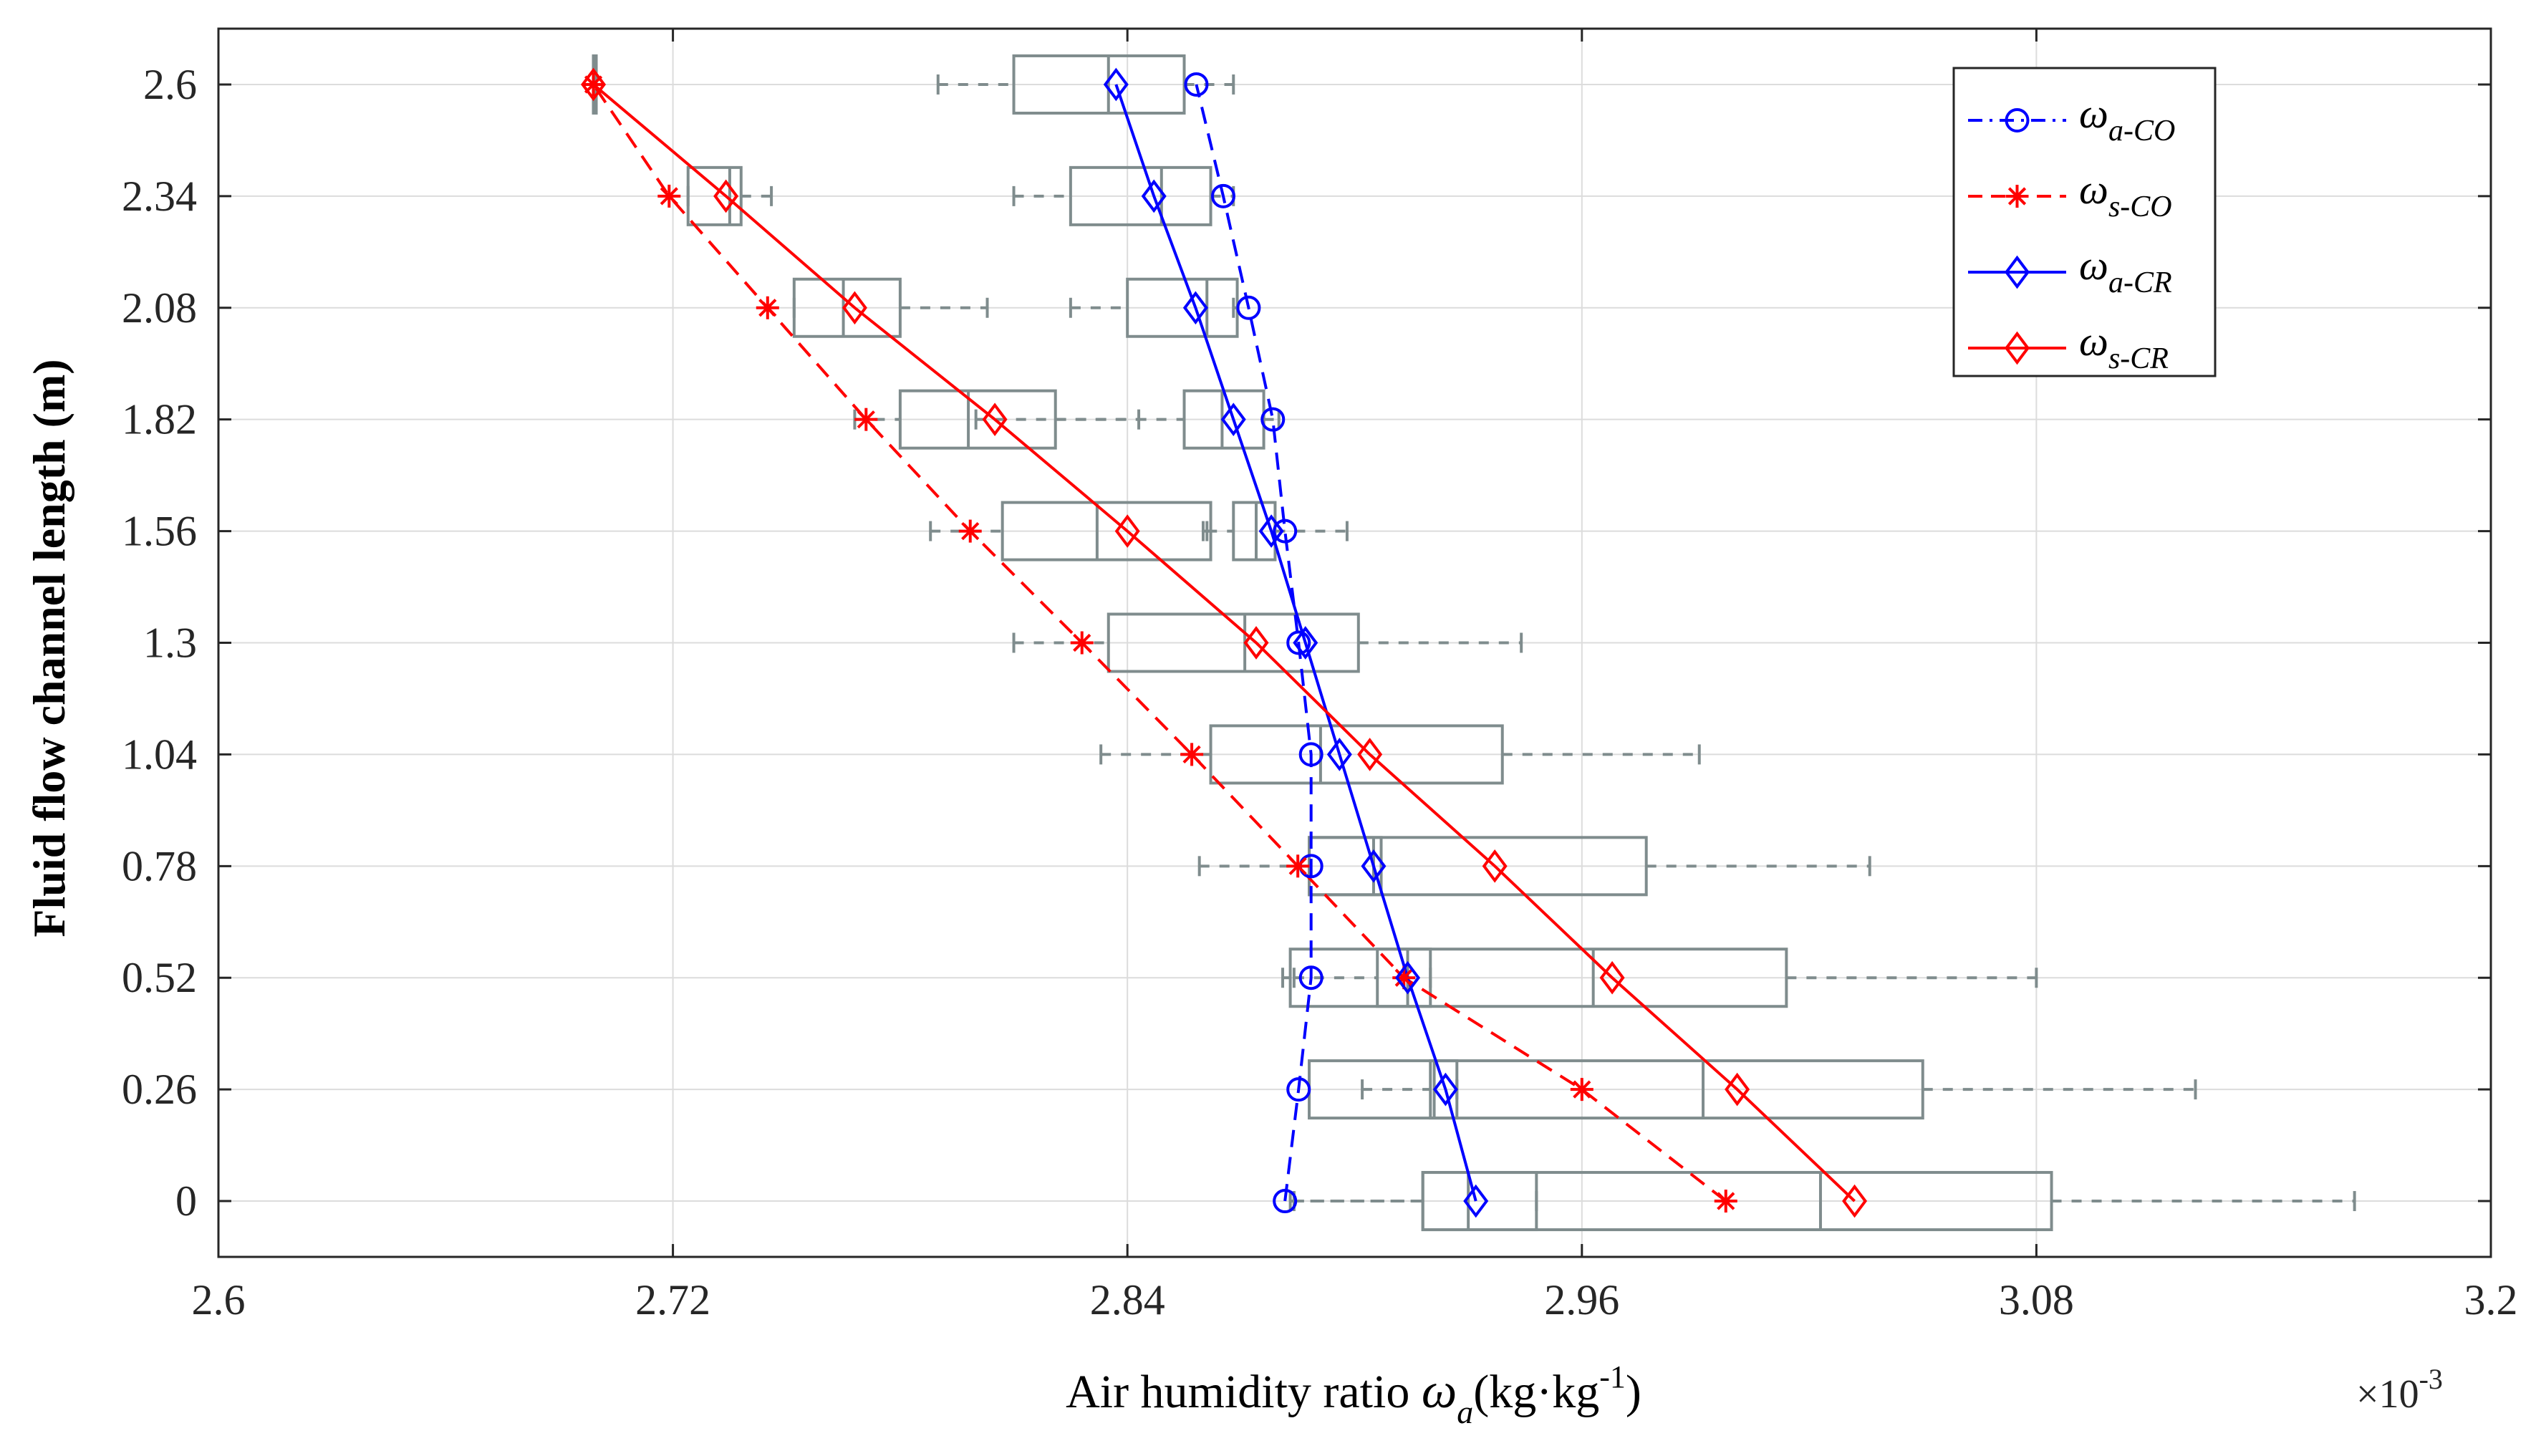 This screenshot has width=2541, height=1456. Describe the element at coordinates (1612, 1376) in the screenshot. I see `x-axis-label-units-sup: -1` at that location.